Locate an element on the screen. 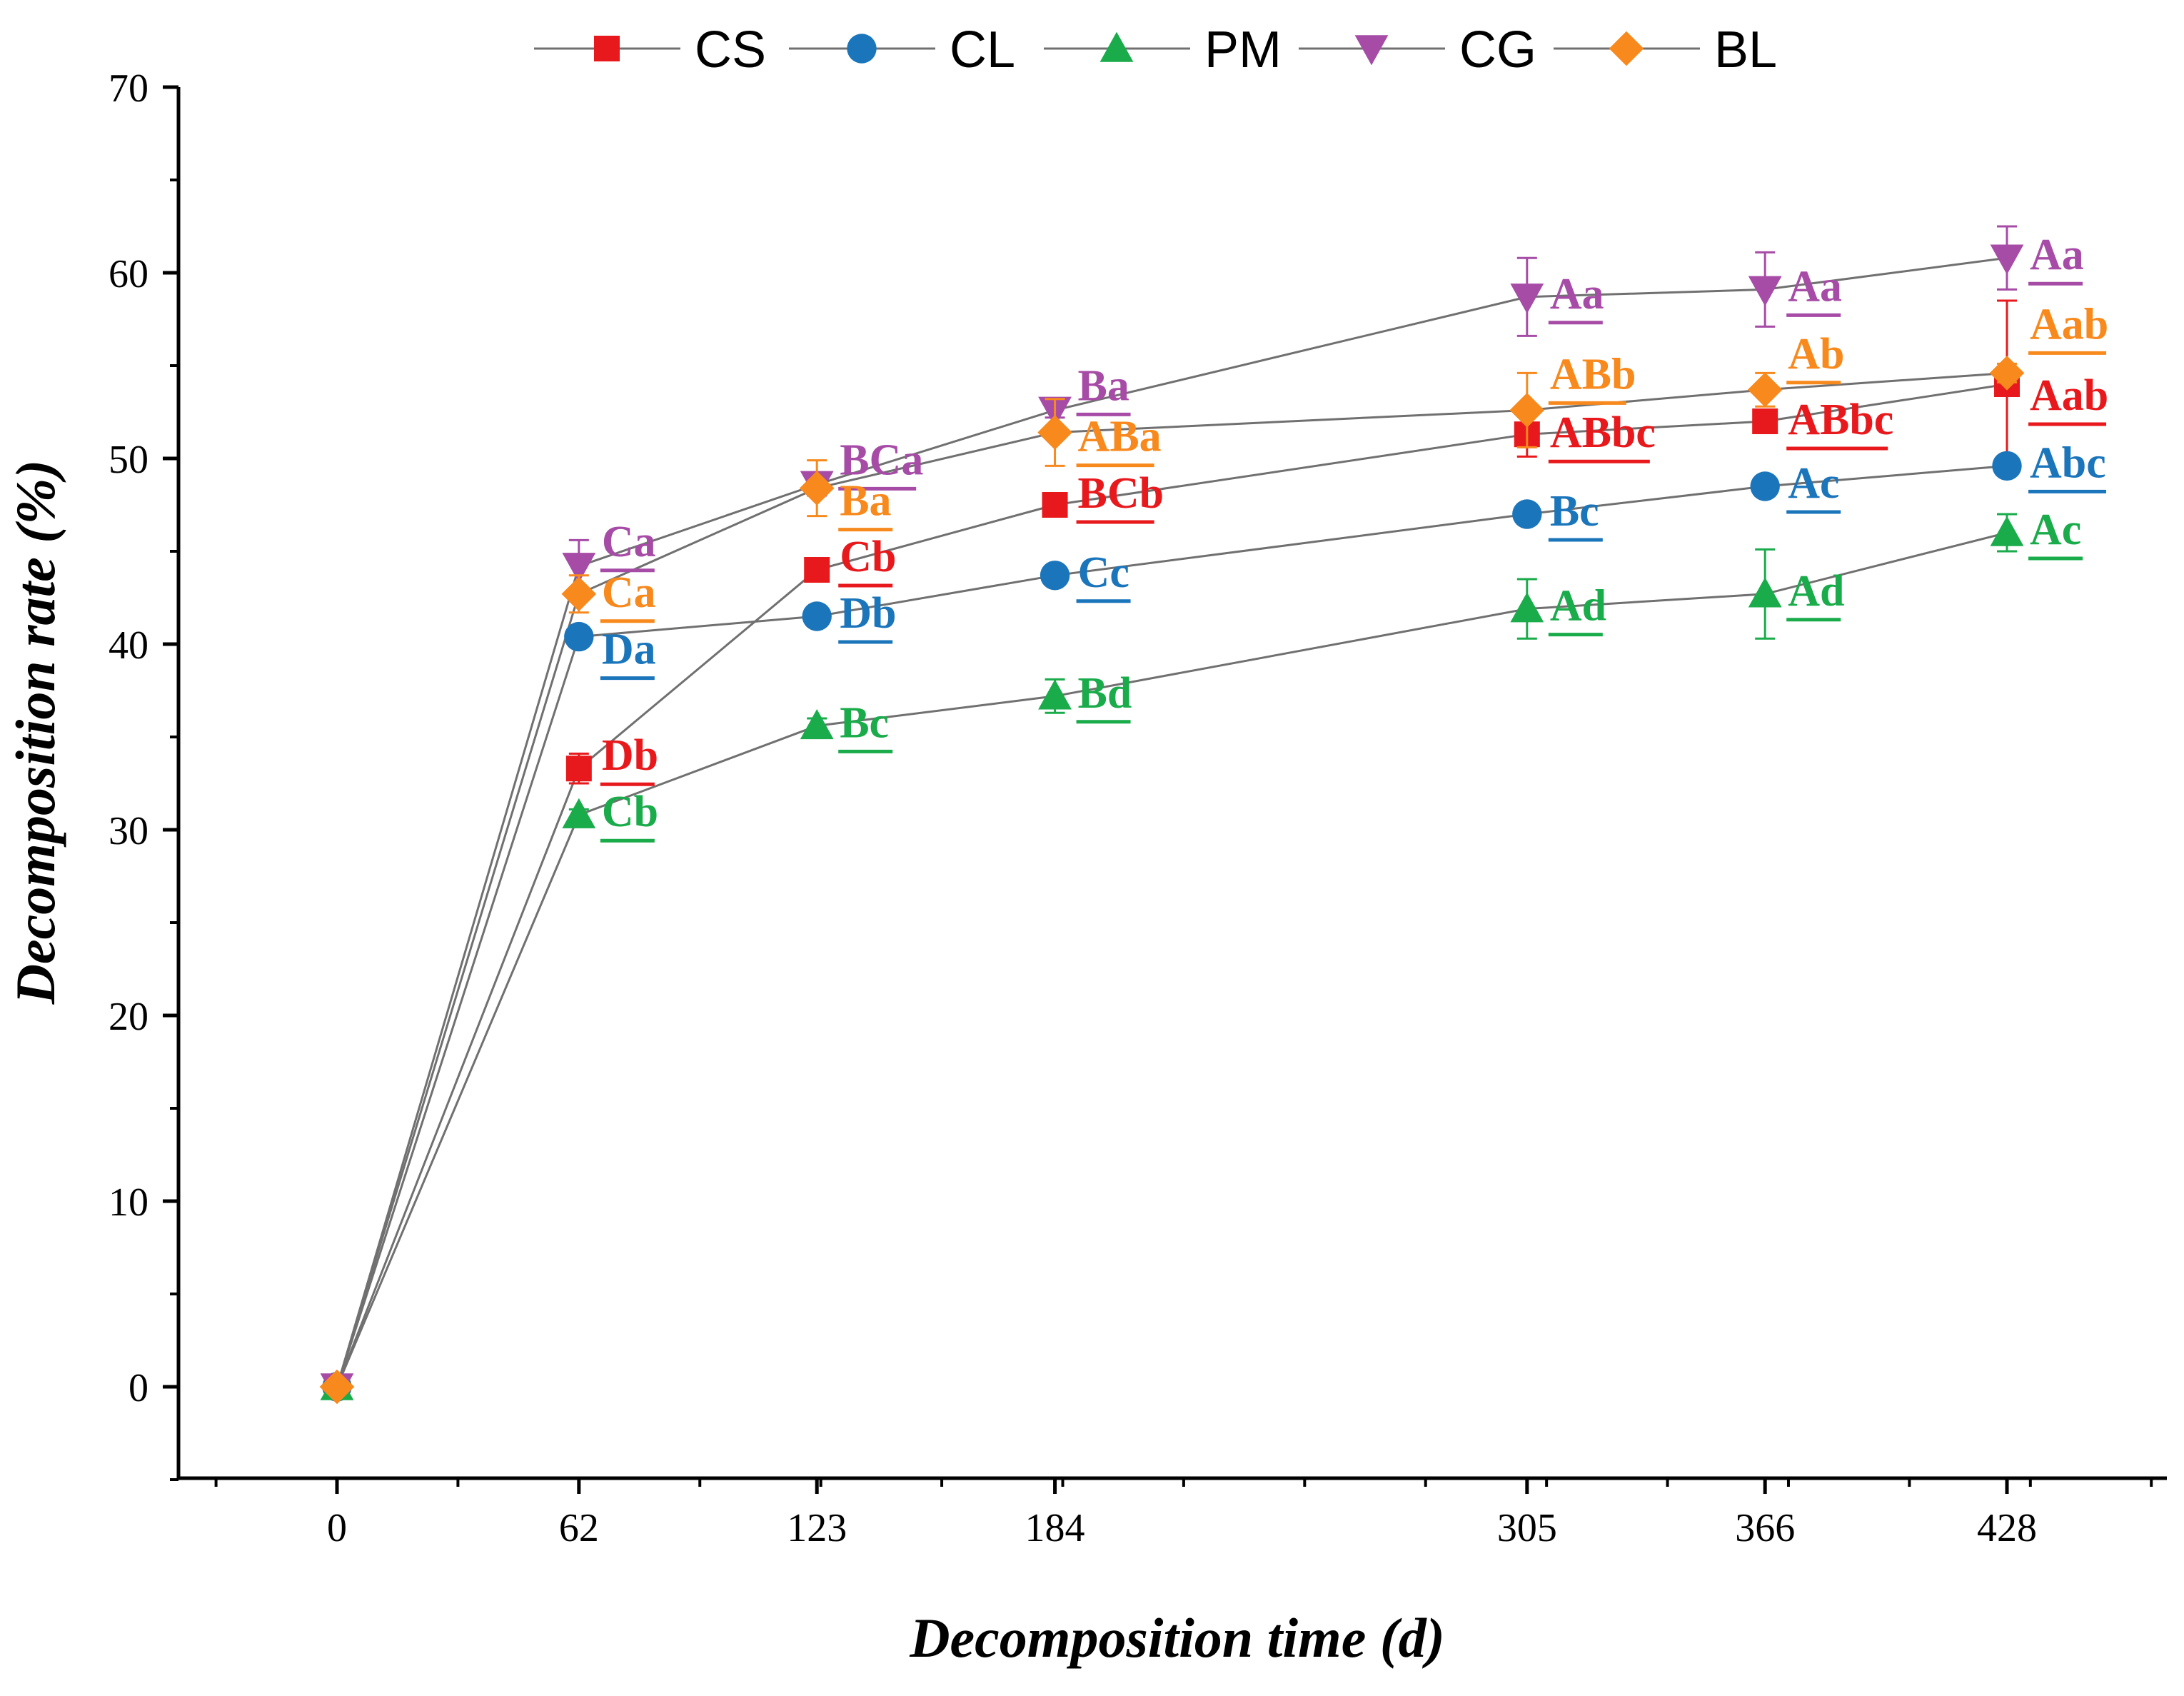 Image resolution: width=2184 pixels, height=1696 pixels. x-tick-label: 428 is located at coordinates (2007, 1528).